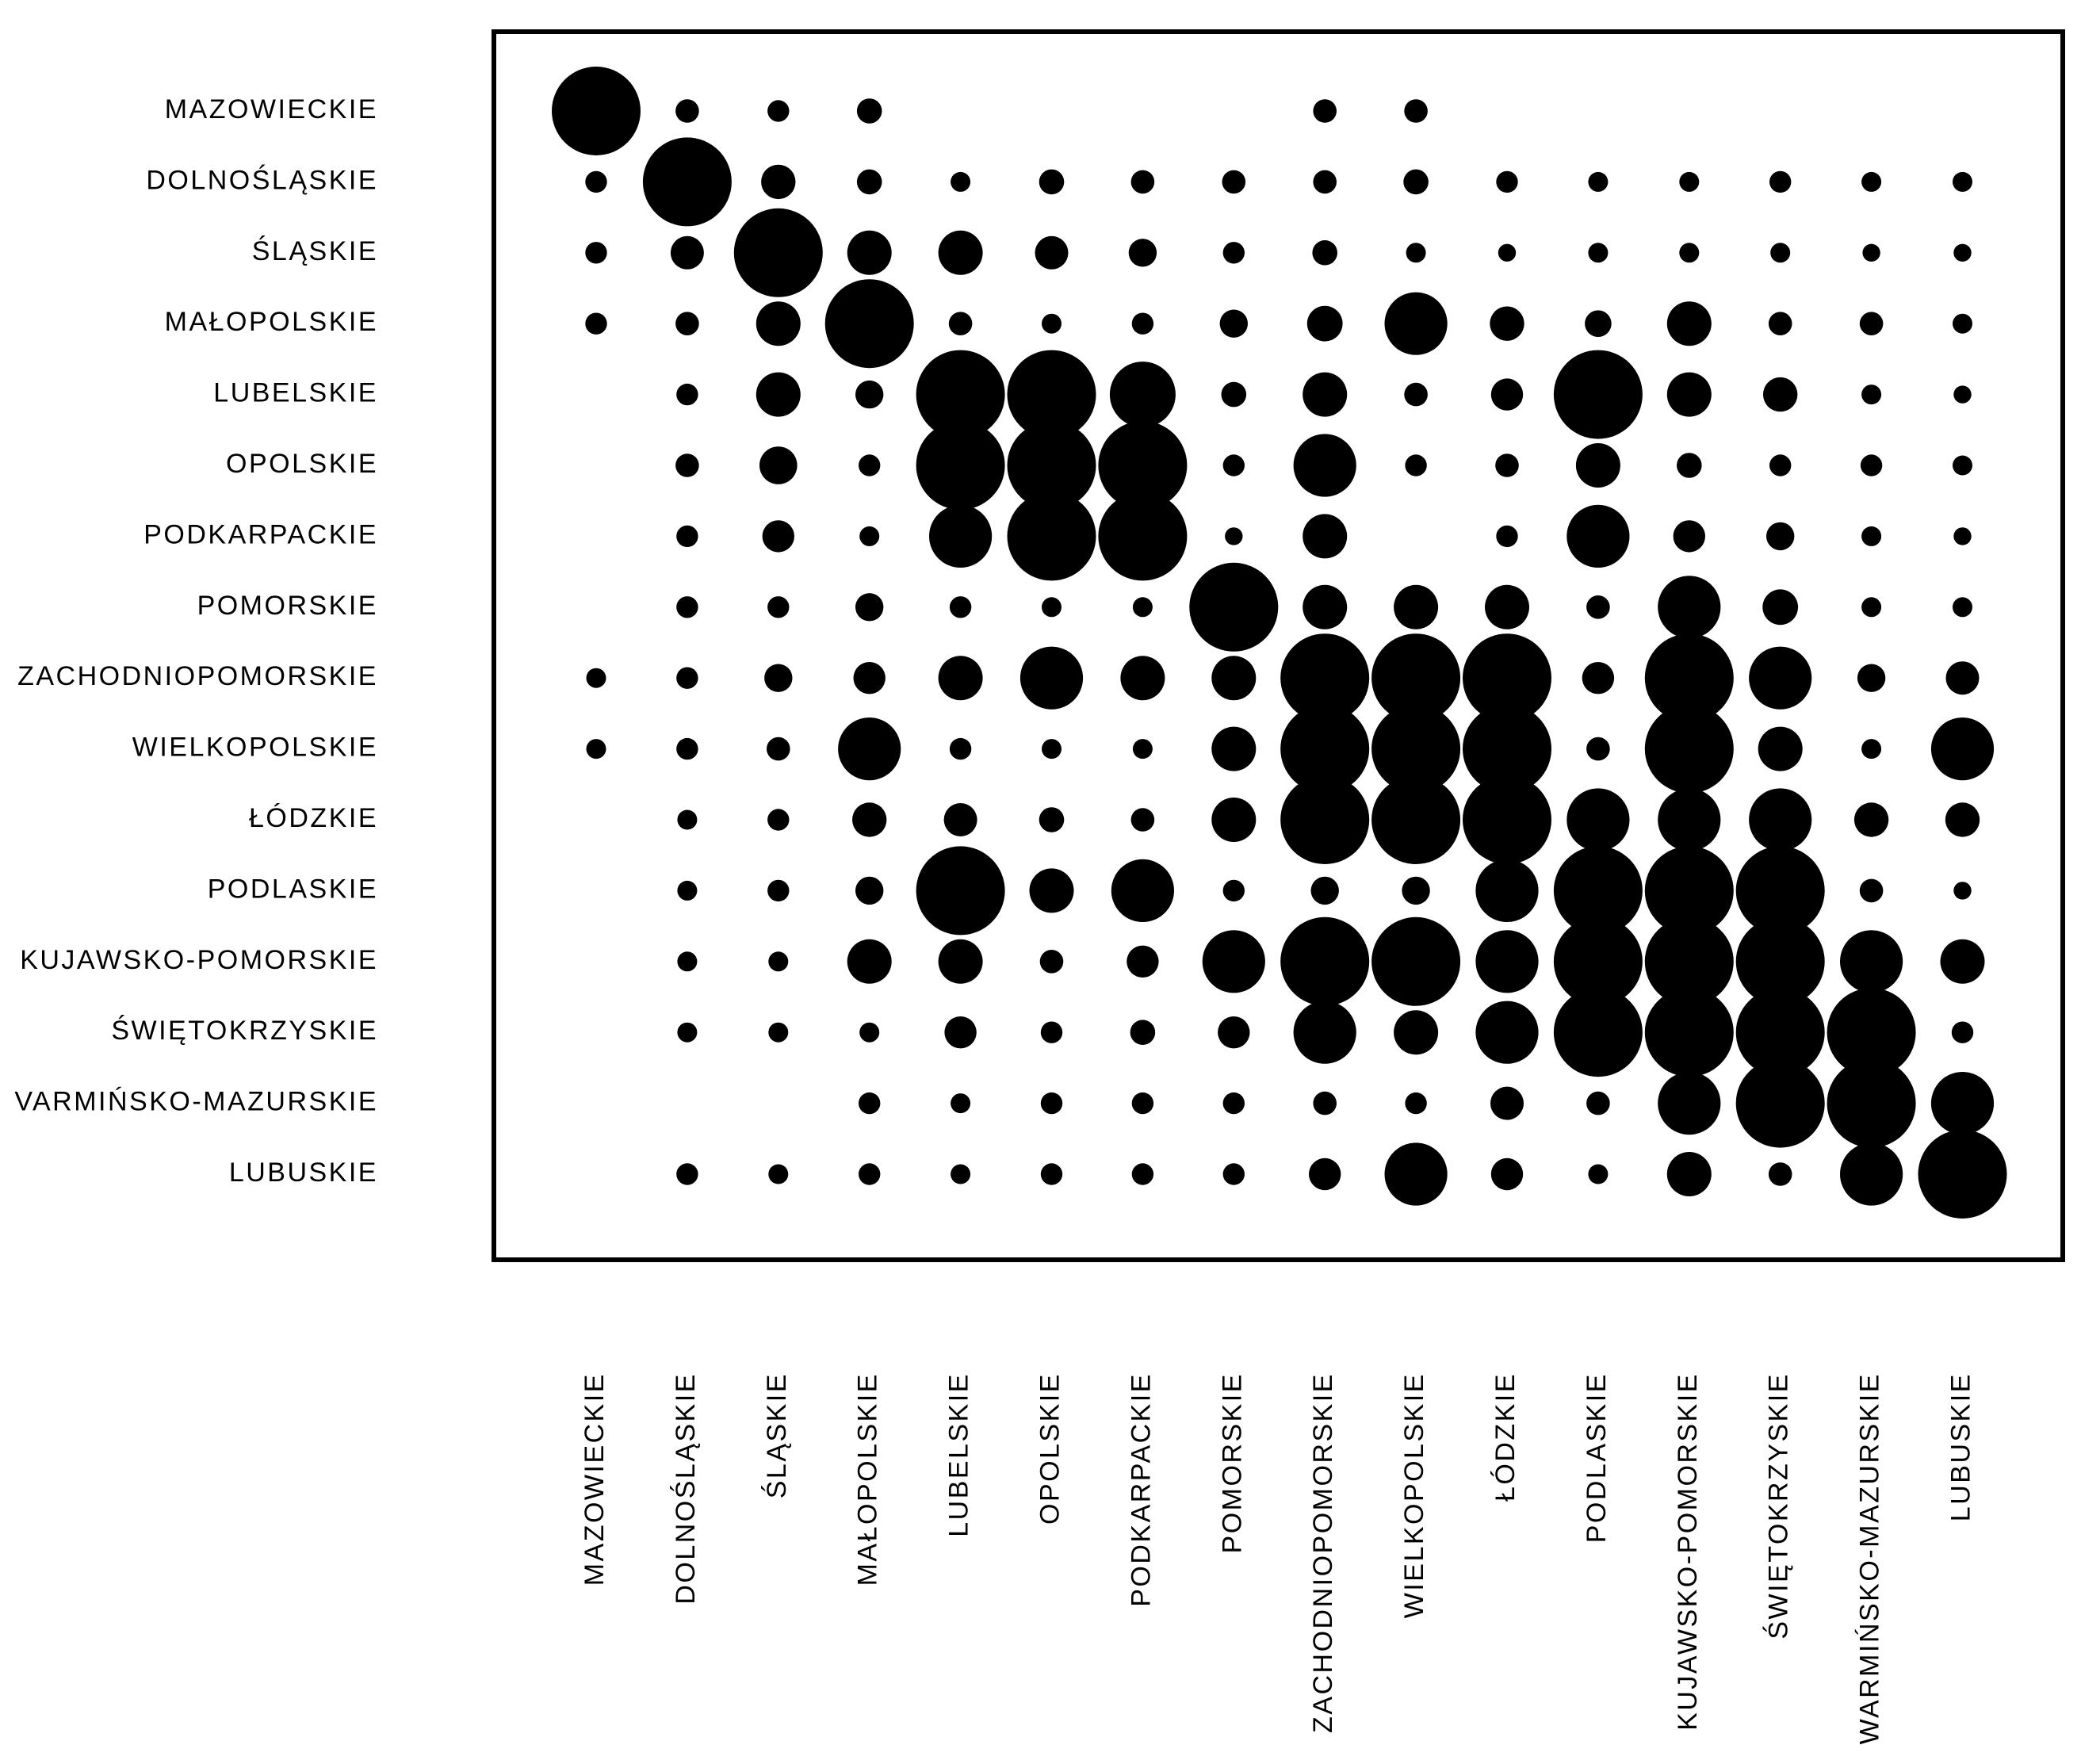 This screenshot has height=1764, width=2081. Describe the element at coordinates (1598, 1103) in the screenshot. I see `bubble-r14-c11` at that location.